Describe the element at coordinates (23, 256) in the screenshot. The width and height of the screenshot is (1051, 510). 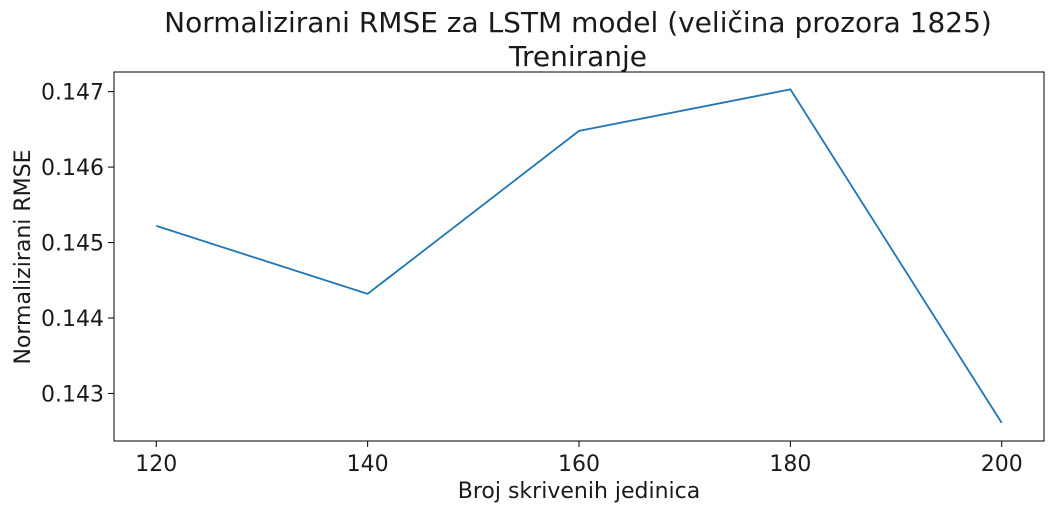
I see `y-axis-label: Normalizirani RMSE` at that location.